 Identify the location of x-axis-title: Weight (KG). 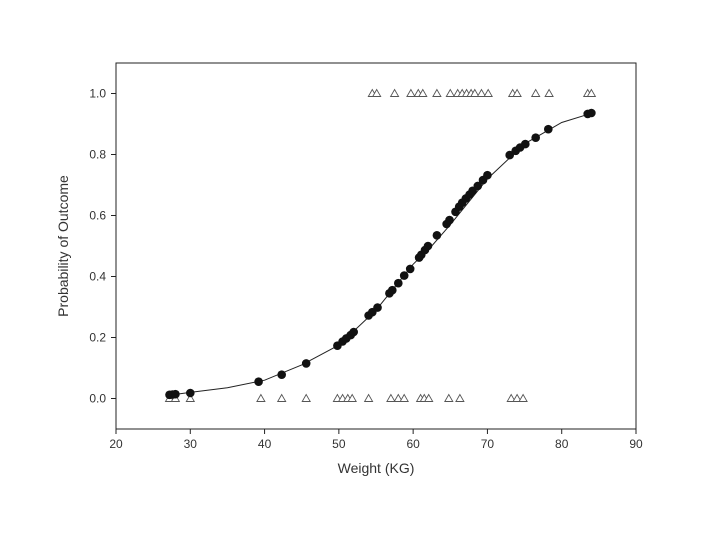
(376, 468).